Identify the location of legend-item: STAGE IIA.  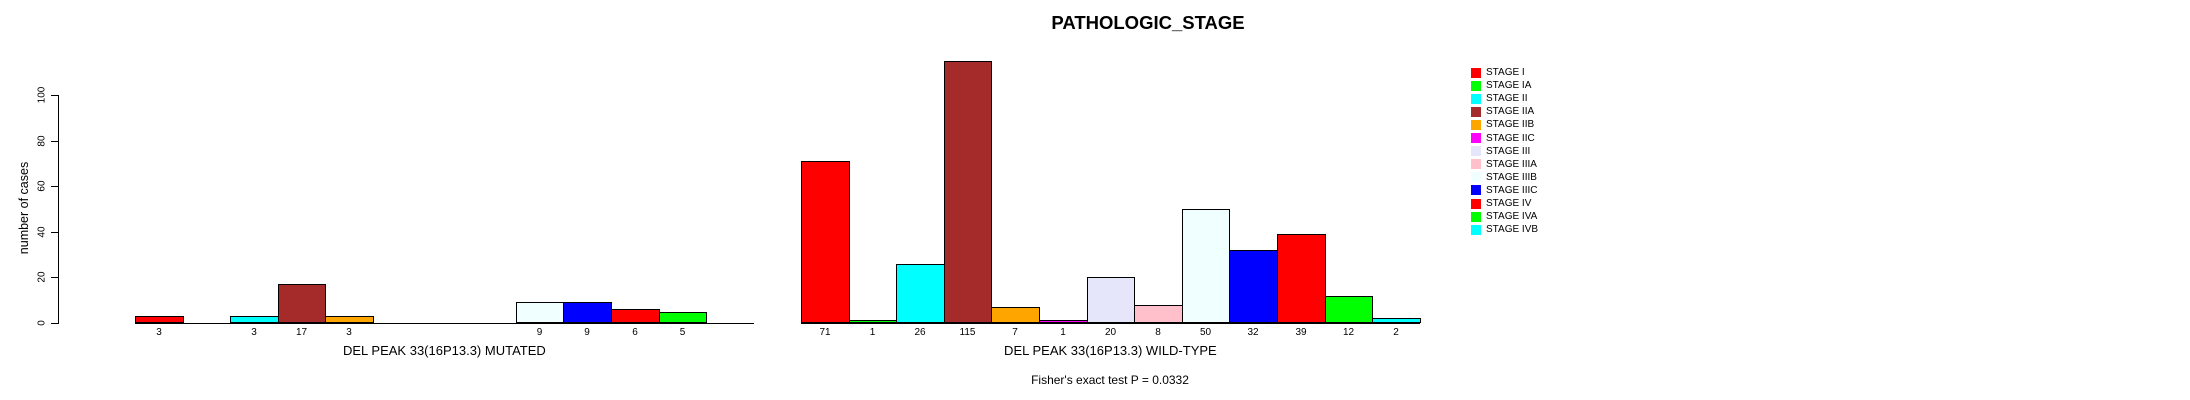
(1502, 111).